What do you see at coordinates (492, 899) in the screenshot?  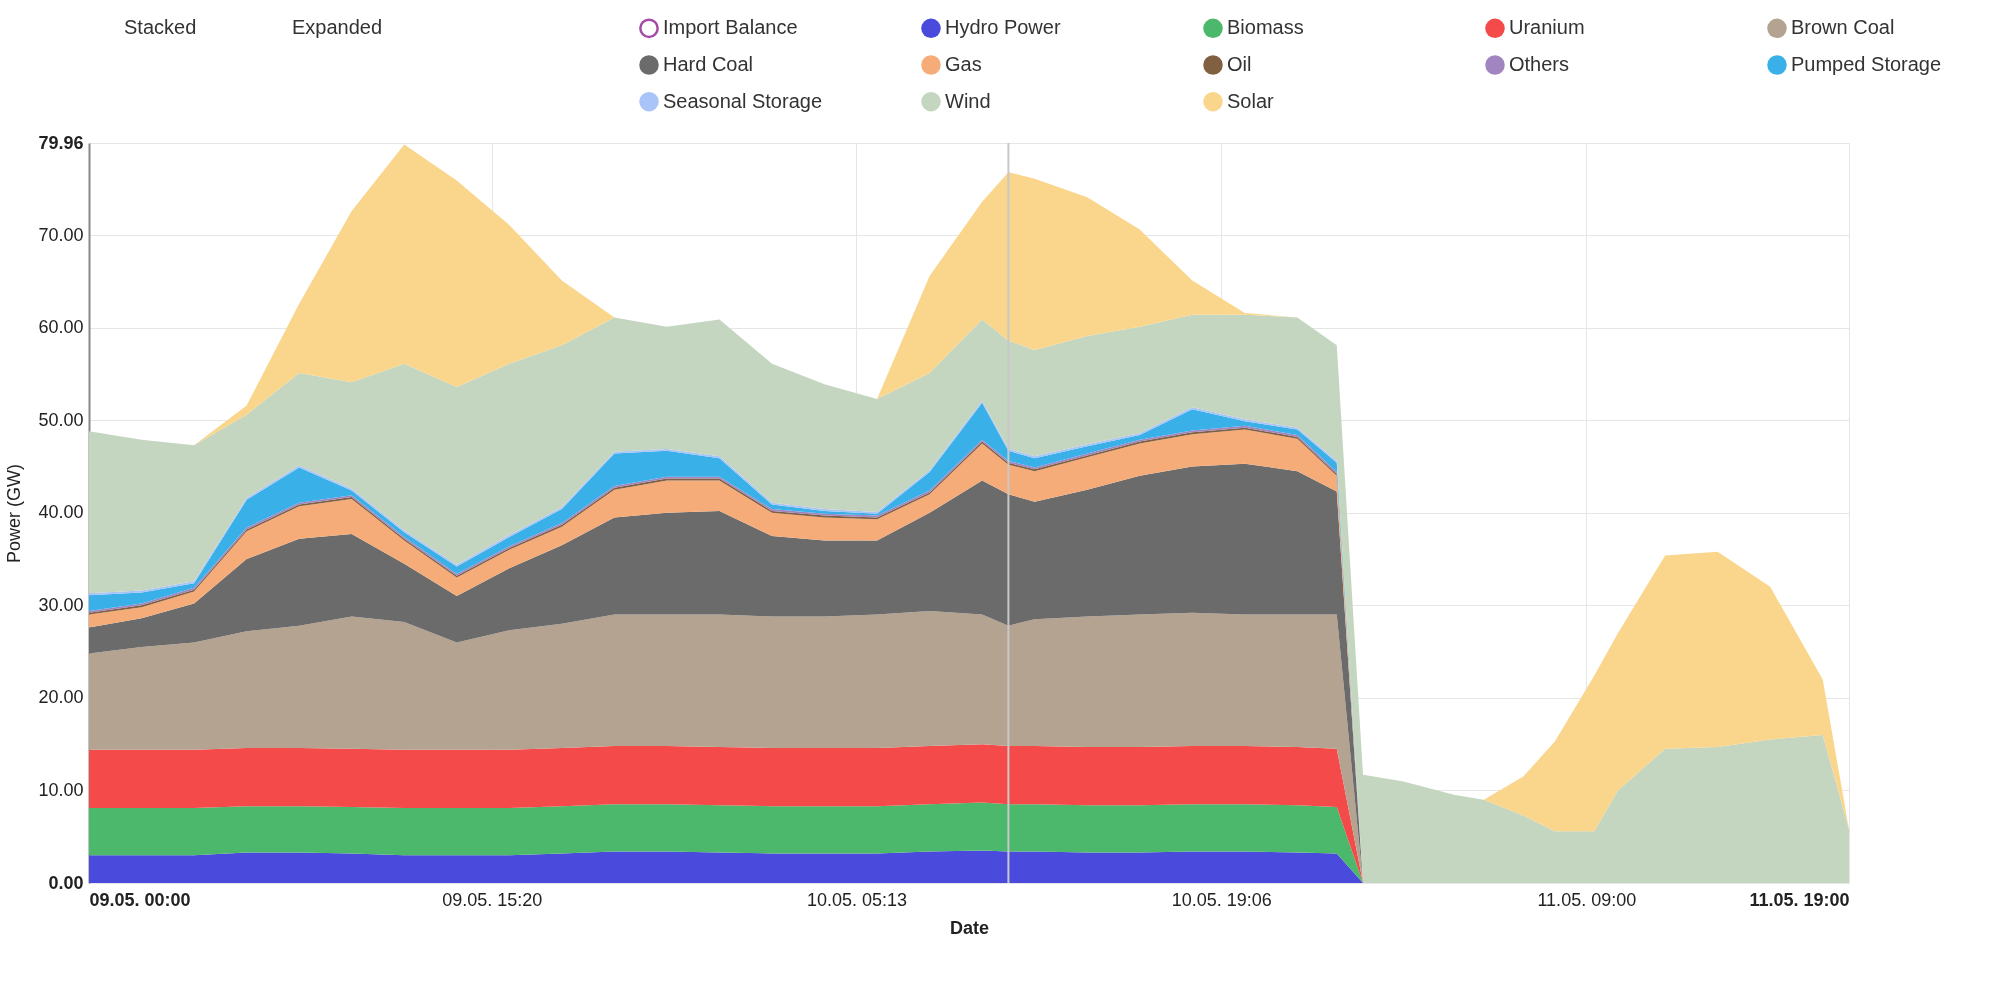 I see `x-tick-label: 09.05. 15:20` at bounding box center [492, 899].